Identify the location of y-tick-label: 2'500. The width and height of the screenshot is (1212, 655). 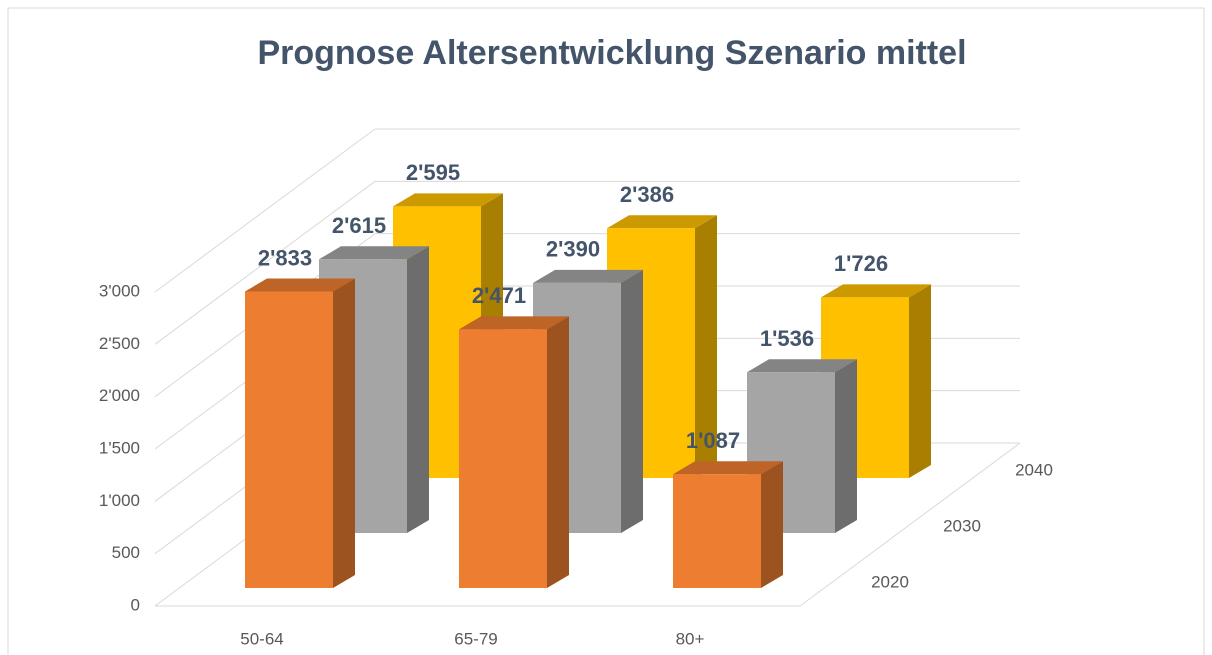
(119, 343).